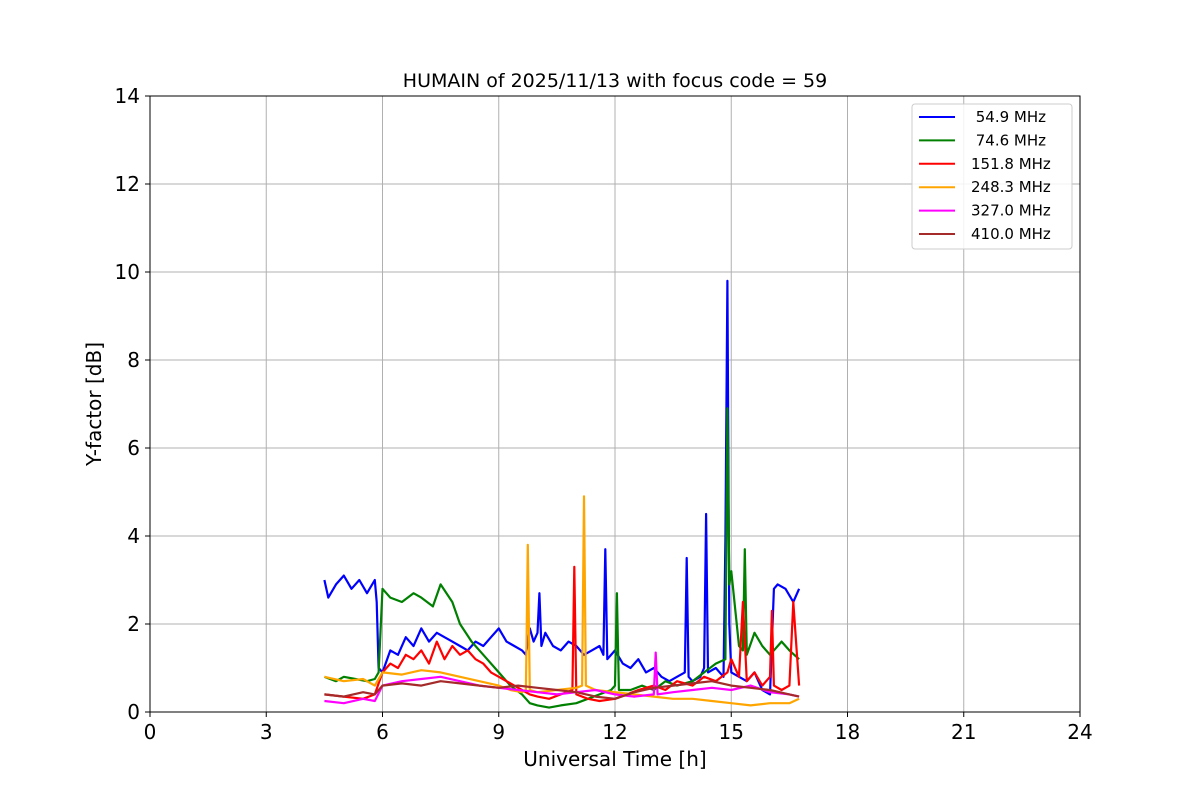  What do you see at coordinates (1011, 234) in the screenshot?
I see `legend-label-6: 410.0 MHz` at bounding box center [1011, 234].